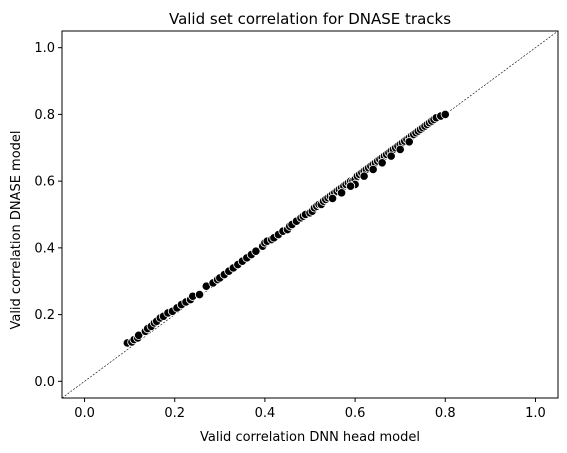 The height and width of the screenshot is (453, 567). I want to click on x-tick-label: 0.4, so click(265, 413).